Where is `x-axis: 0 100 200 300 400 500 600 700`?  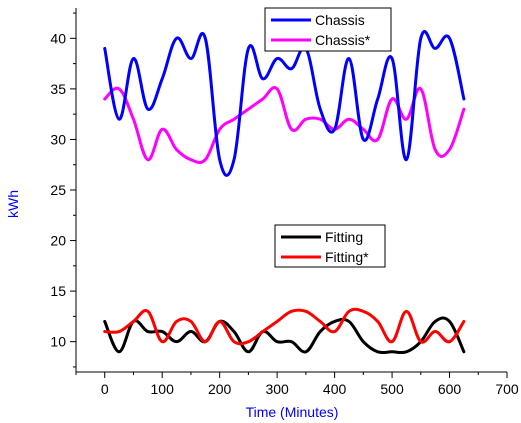
x-axis: 0 100 200 300 400 500 600 700 is located at coordinates (297, 384).